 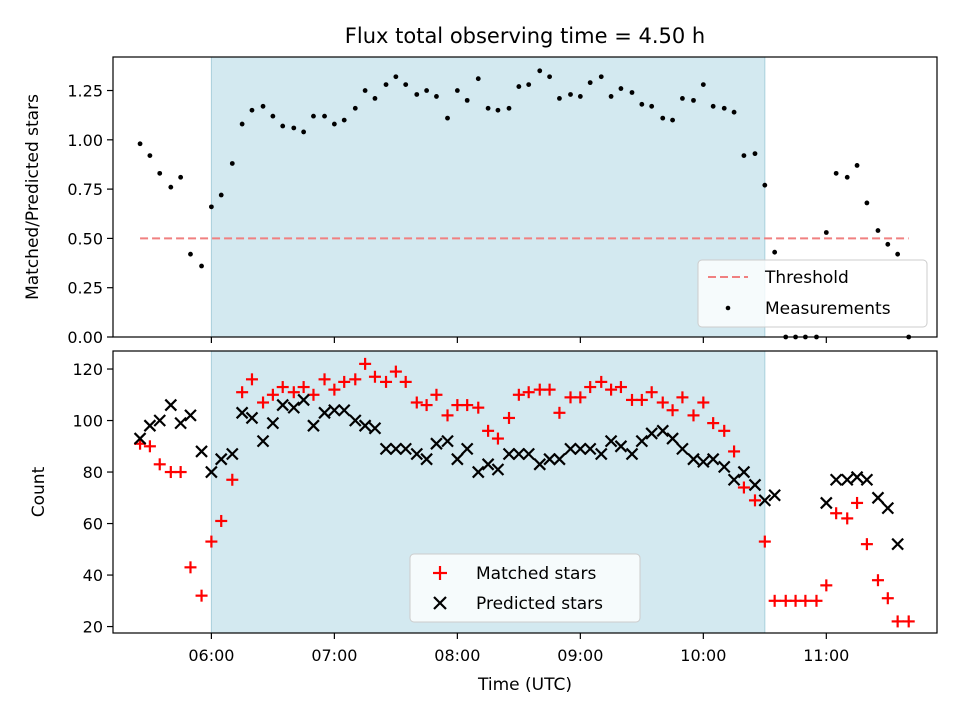 I want to click on x-axis-label: Time (UTC), so click(x=524, y=685).